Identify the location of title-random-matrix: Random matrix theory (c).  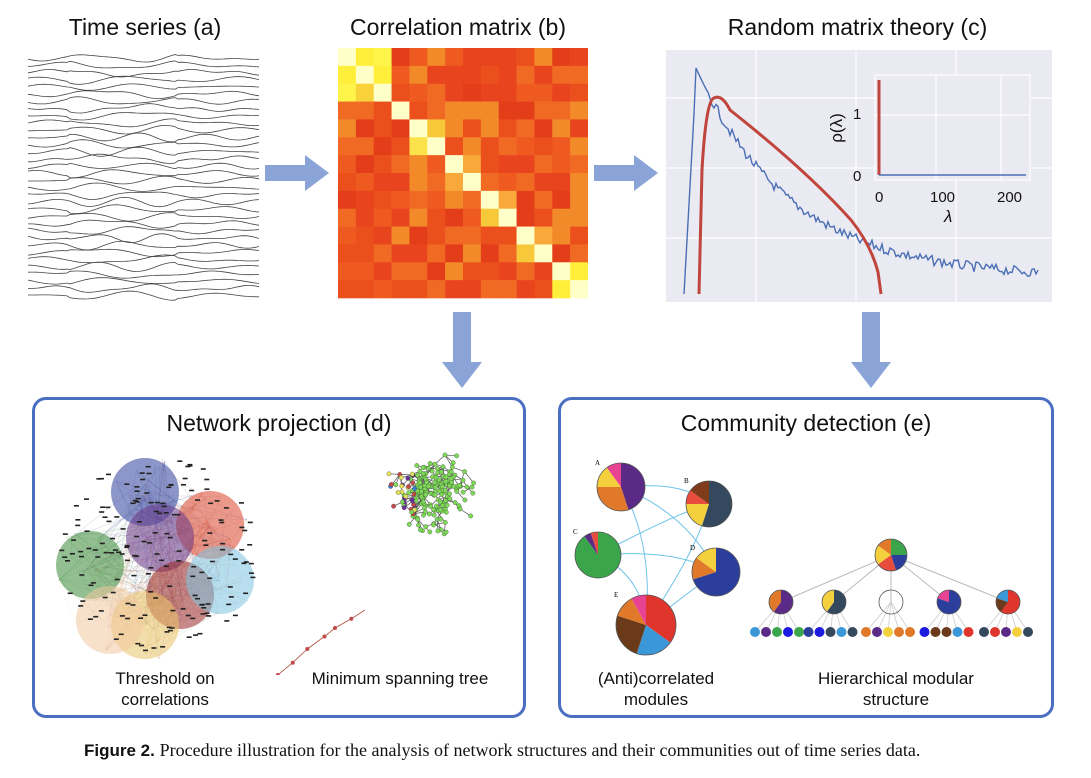
(857, 27).